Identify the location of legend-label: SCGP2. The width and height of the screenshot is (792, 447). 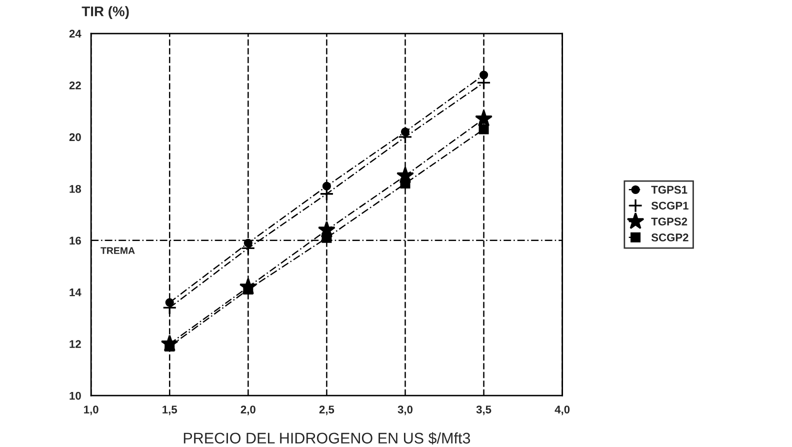
(669, 238).